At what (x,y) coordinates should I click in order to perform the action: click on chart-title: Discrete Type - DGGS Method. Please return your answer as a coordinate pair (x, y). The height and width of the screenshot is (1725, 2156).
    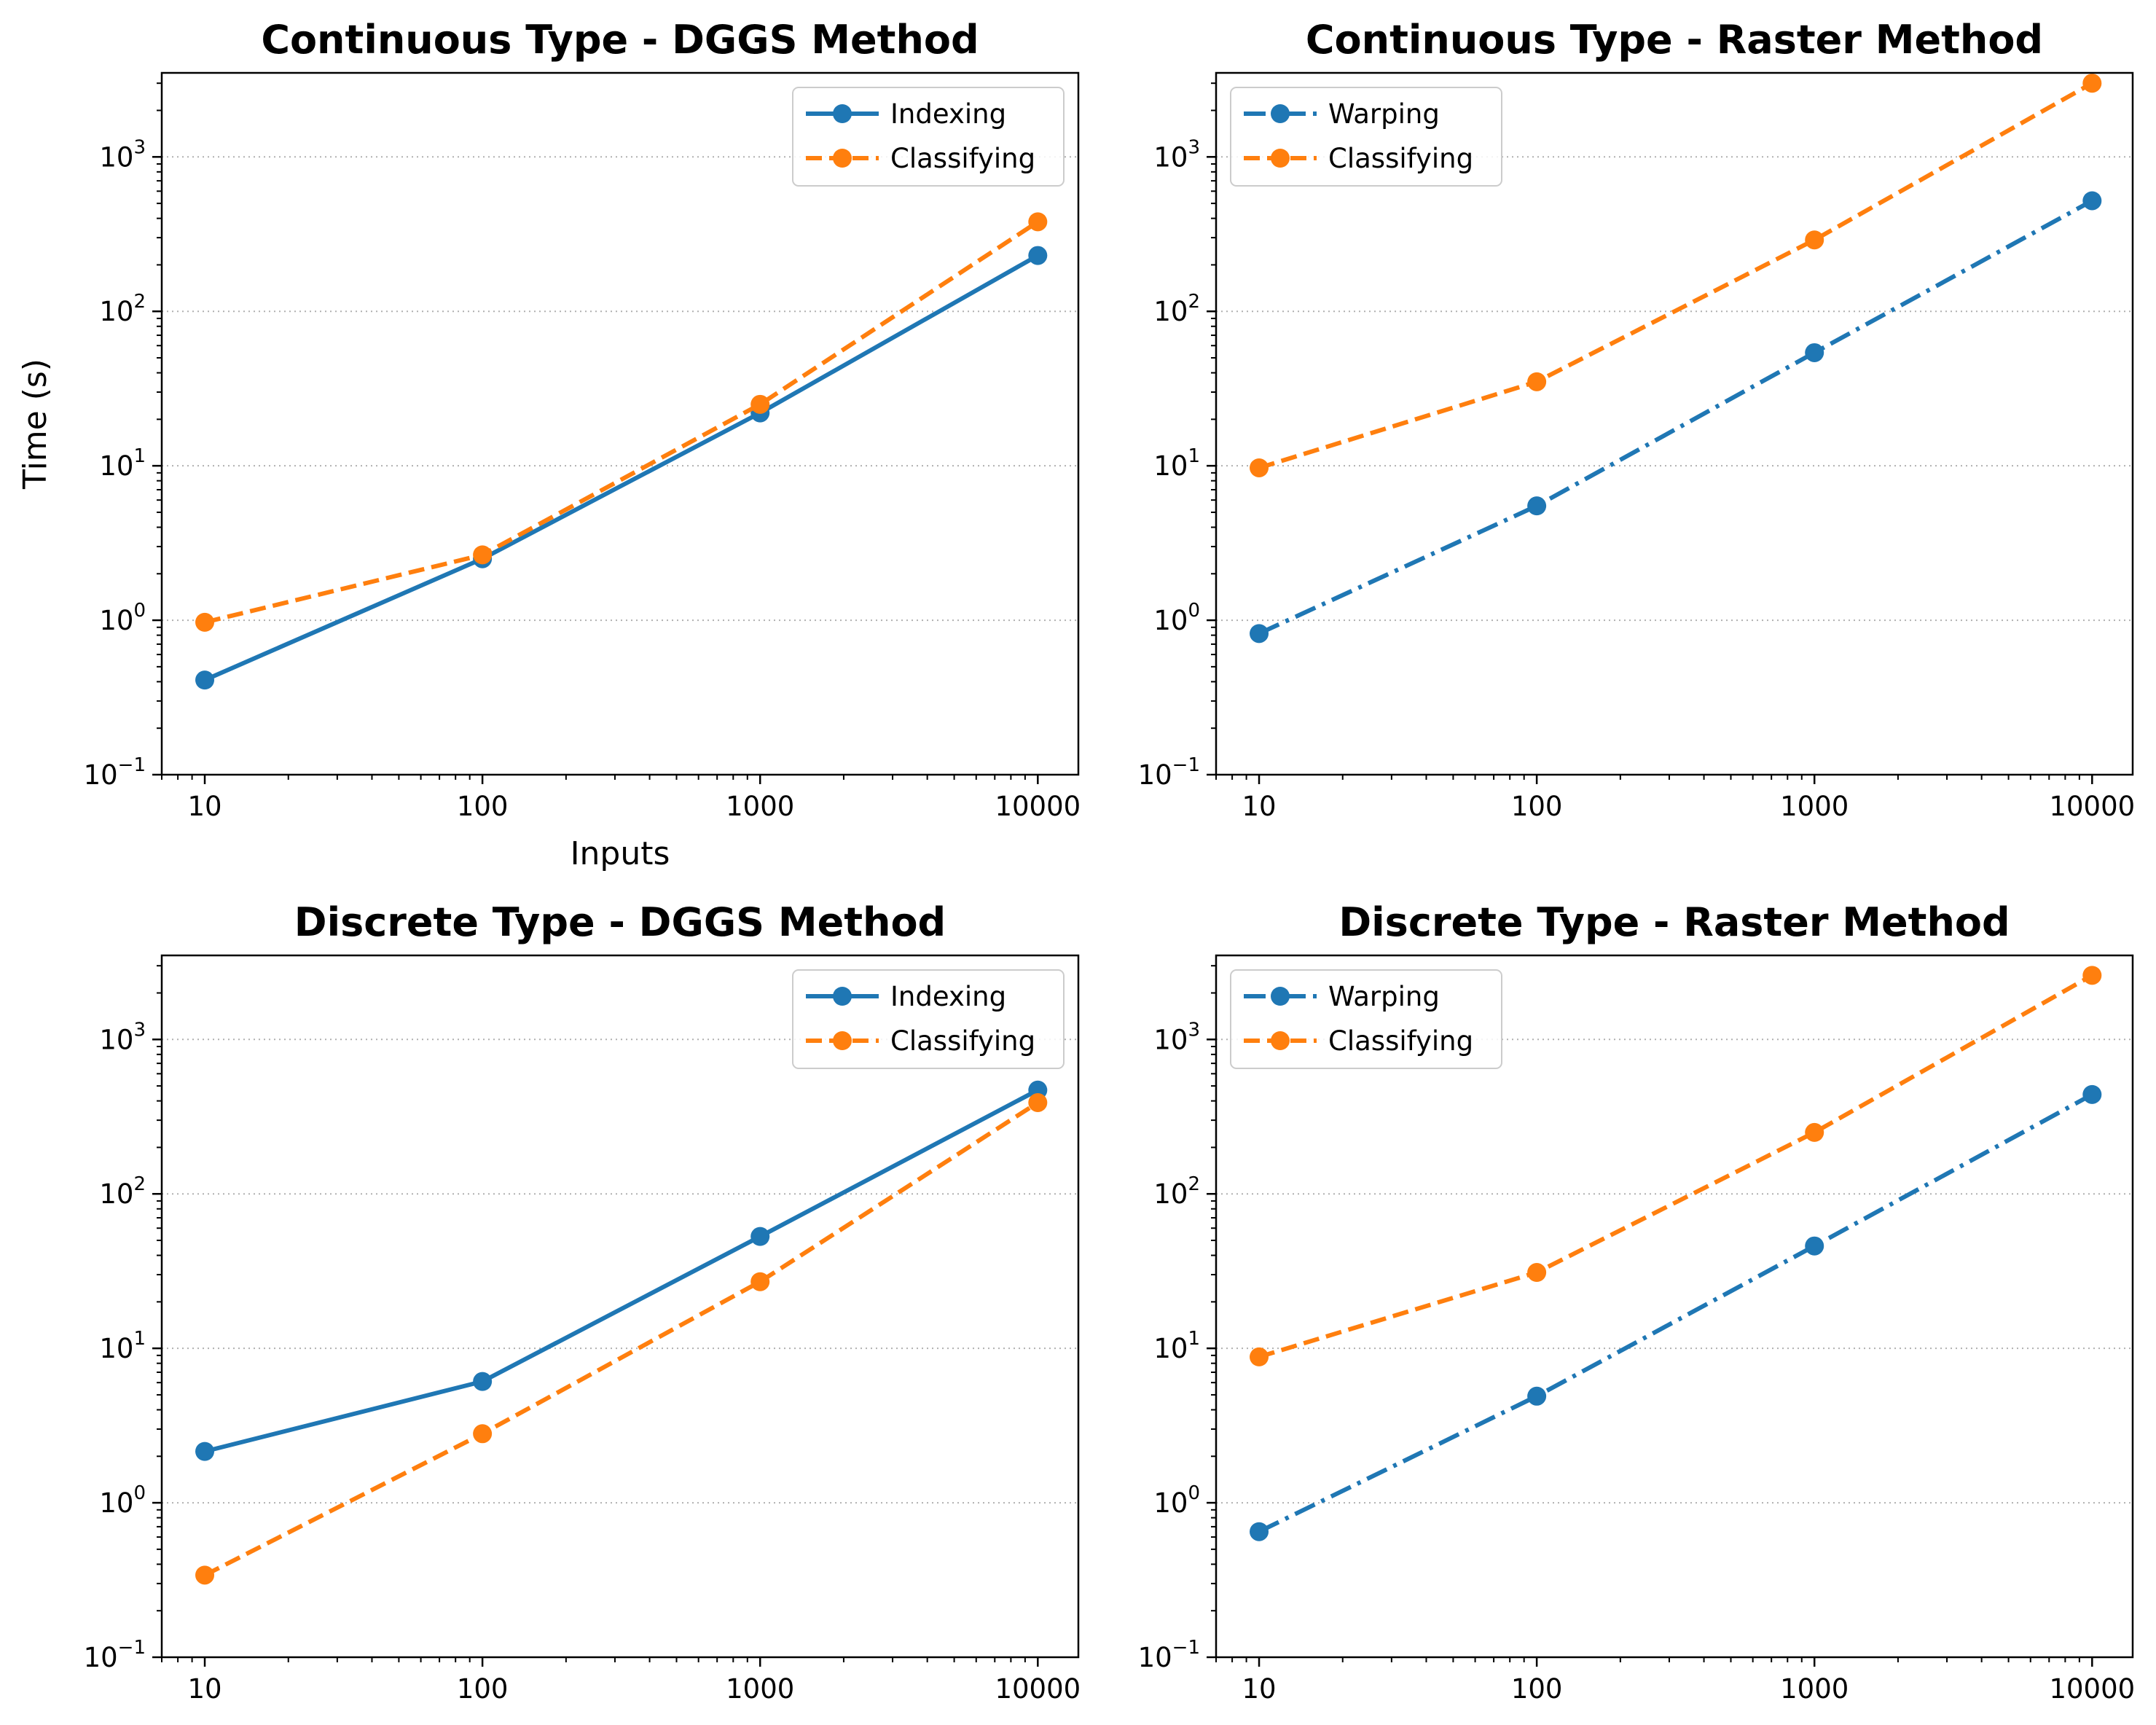
    Looking at the image, I should click on (620, 922).